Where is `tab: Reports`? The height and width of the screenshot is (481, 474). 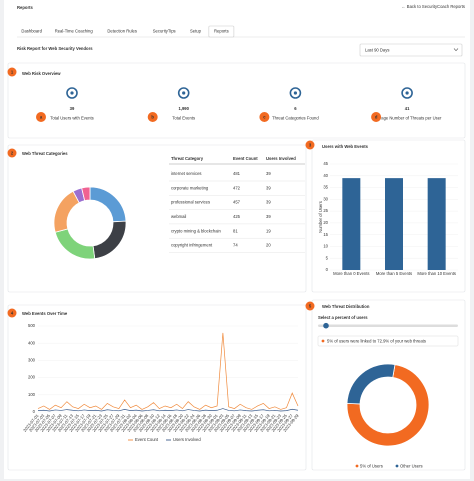 tab: Reports is located at coordinates (221, 31).